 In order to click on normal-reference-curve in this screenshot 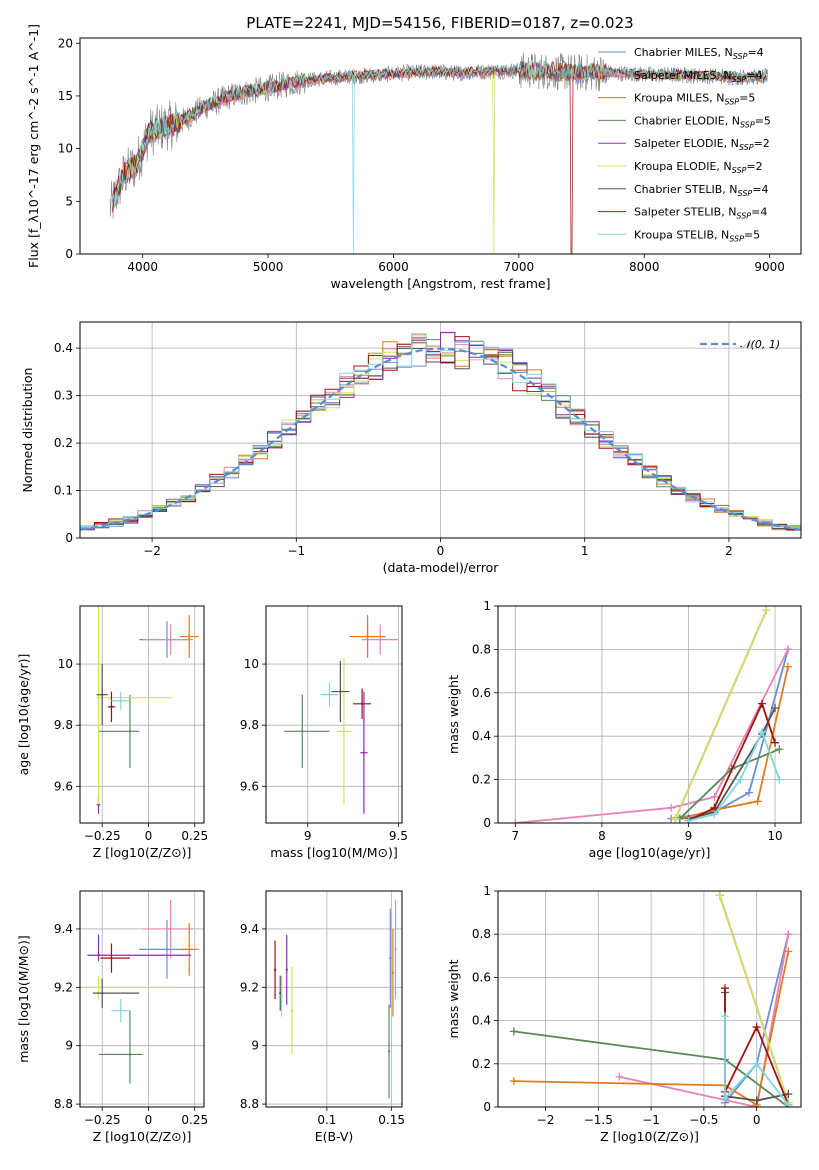, I will do `click(440, 439)`.